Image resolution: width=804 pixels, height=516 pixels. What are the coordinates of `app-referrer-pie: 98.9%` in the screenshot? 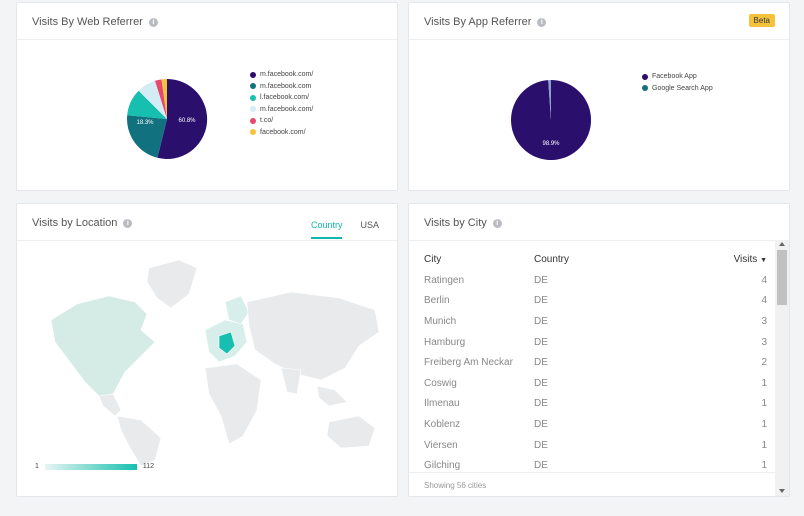 It's located at (551, 120).